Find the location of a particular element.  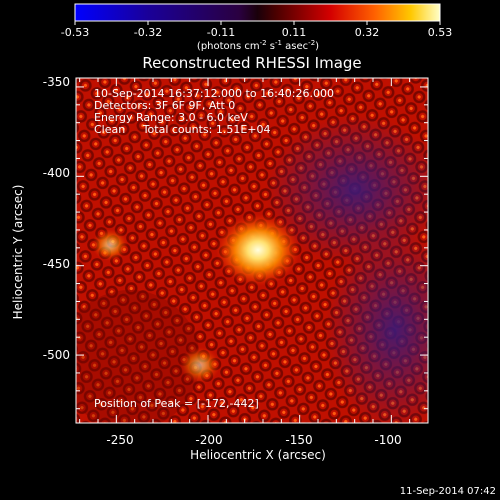

x-tick-label: -250 is located at coordinates (119, 440).